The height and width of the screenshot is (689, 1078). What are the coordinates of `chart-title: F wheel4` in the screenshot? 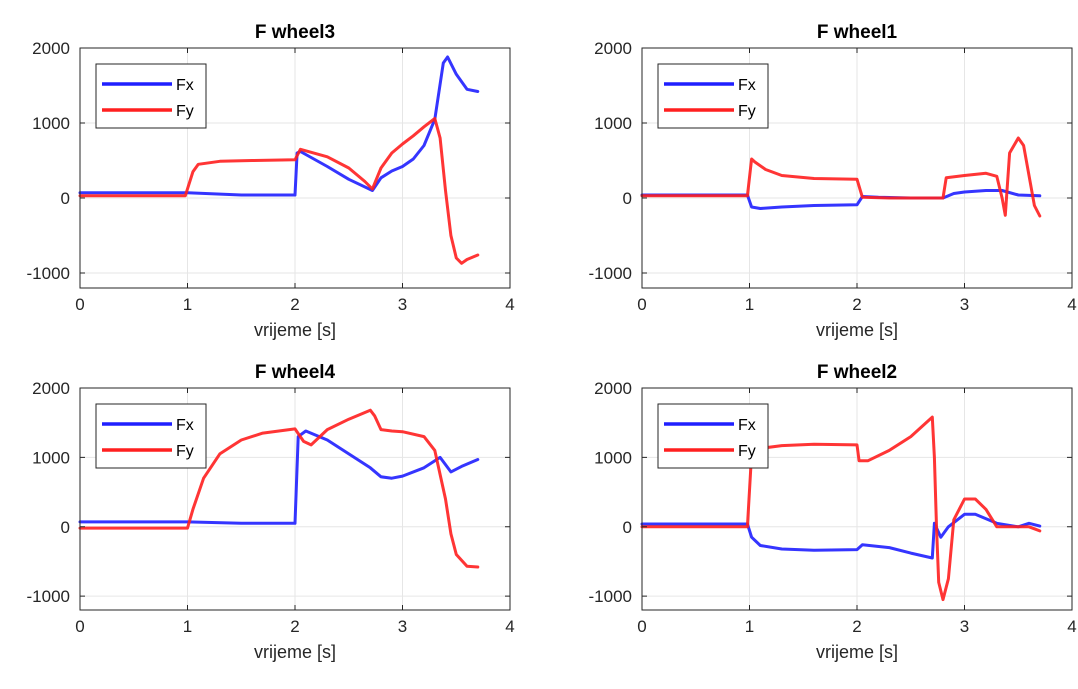 It's located at (295, 372).